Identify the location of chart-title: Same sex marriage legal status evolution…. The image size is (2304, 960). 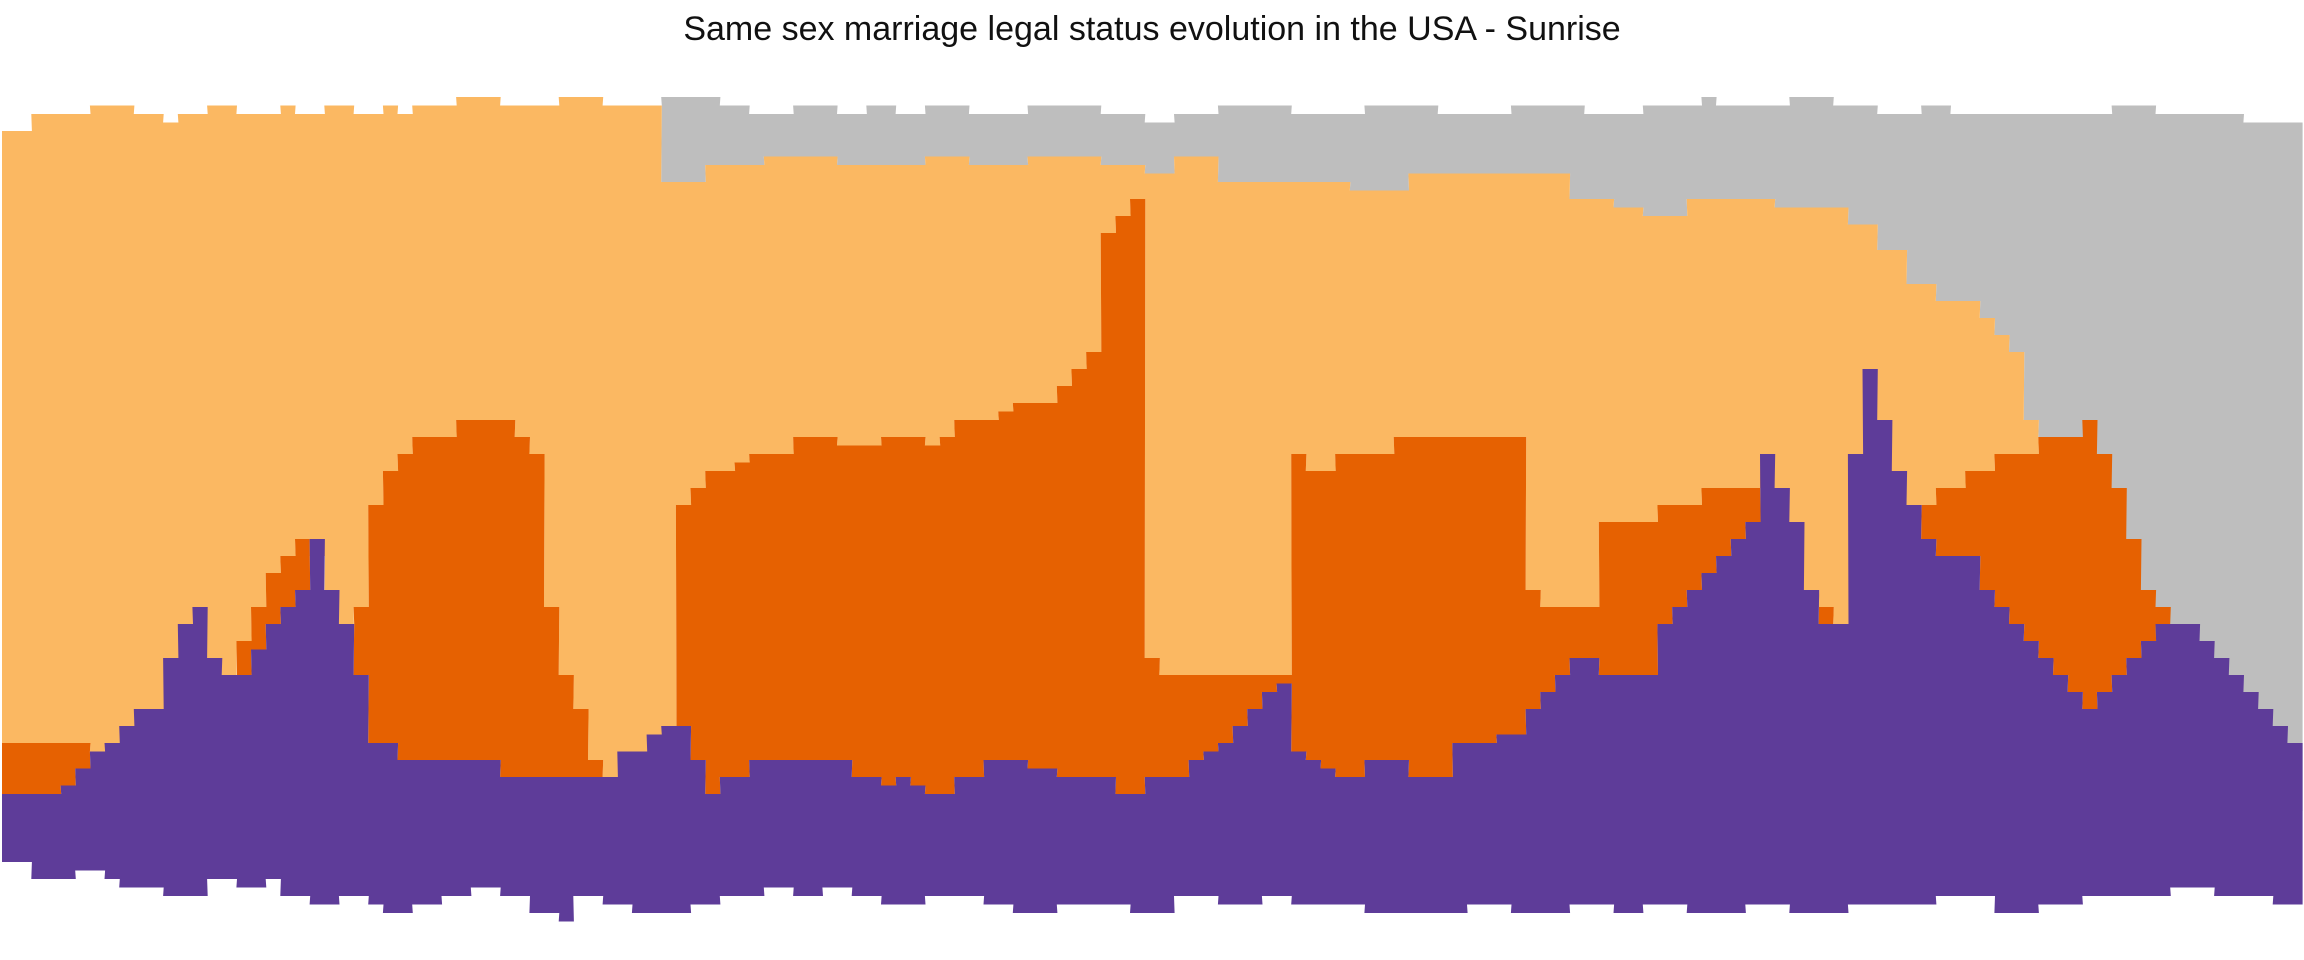
(1152, 29).